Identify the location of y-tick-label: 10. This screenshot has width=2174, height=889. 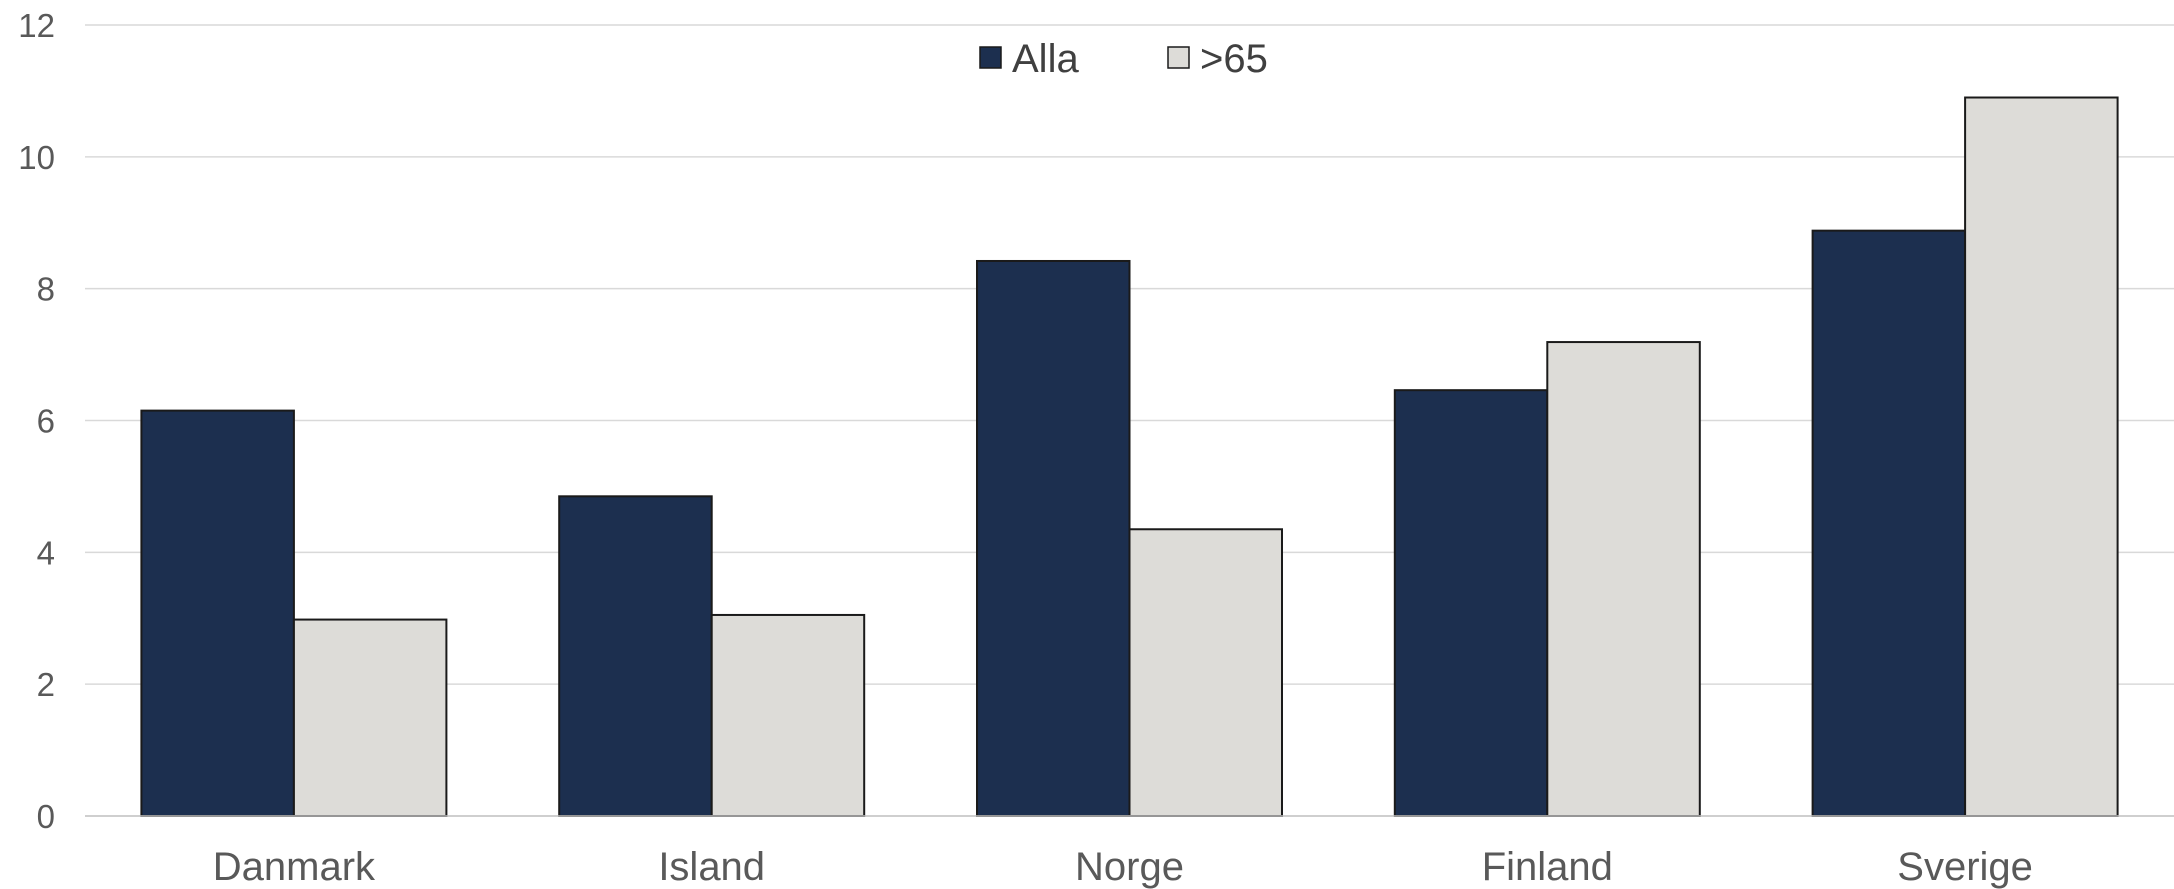
(36, 157).